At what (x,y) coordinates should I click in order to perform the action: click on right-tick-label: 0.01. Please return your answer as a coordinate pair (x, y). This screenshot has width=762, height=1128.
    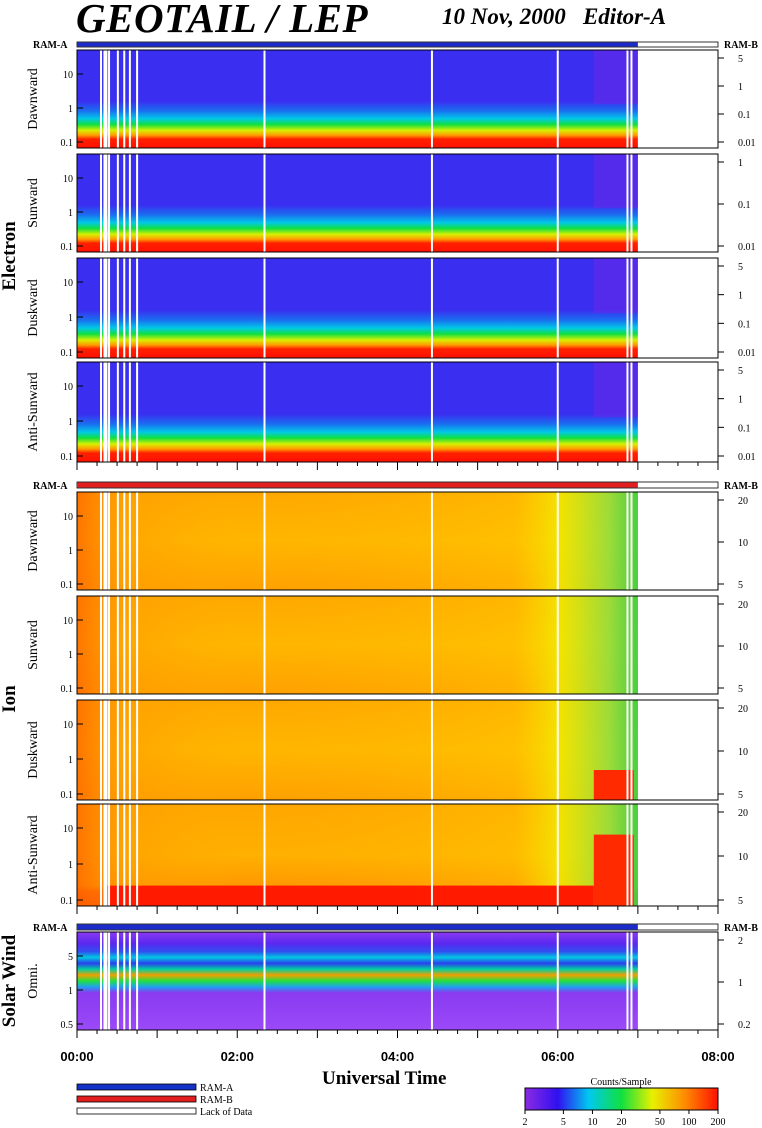
    Looking at the image, I should click on (747, 143).